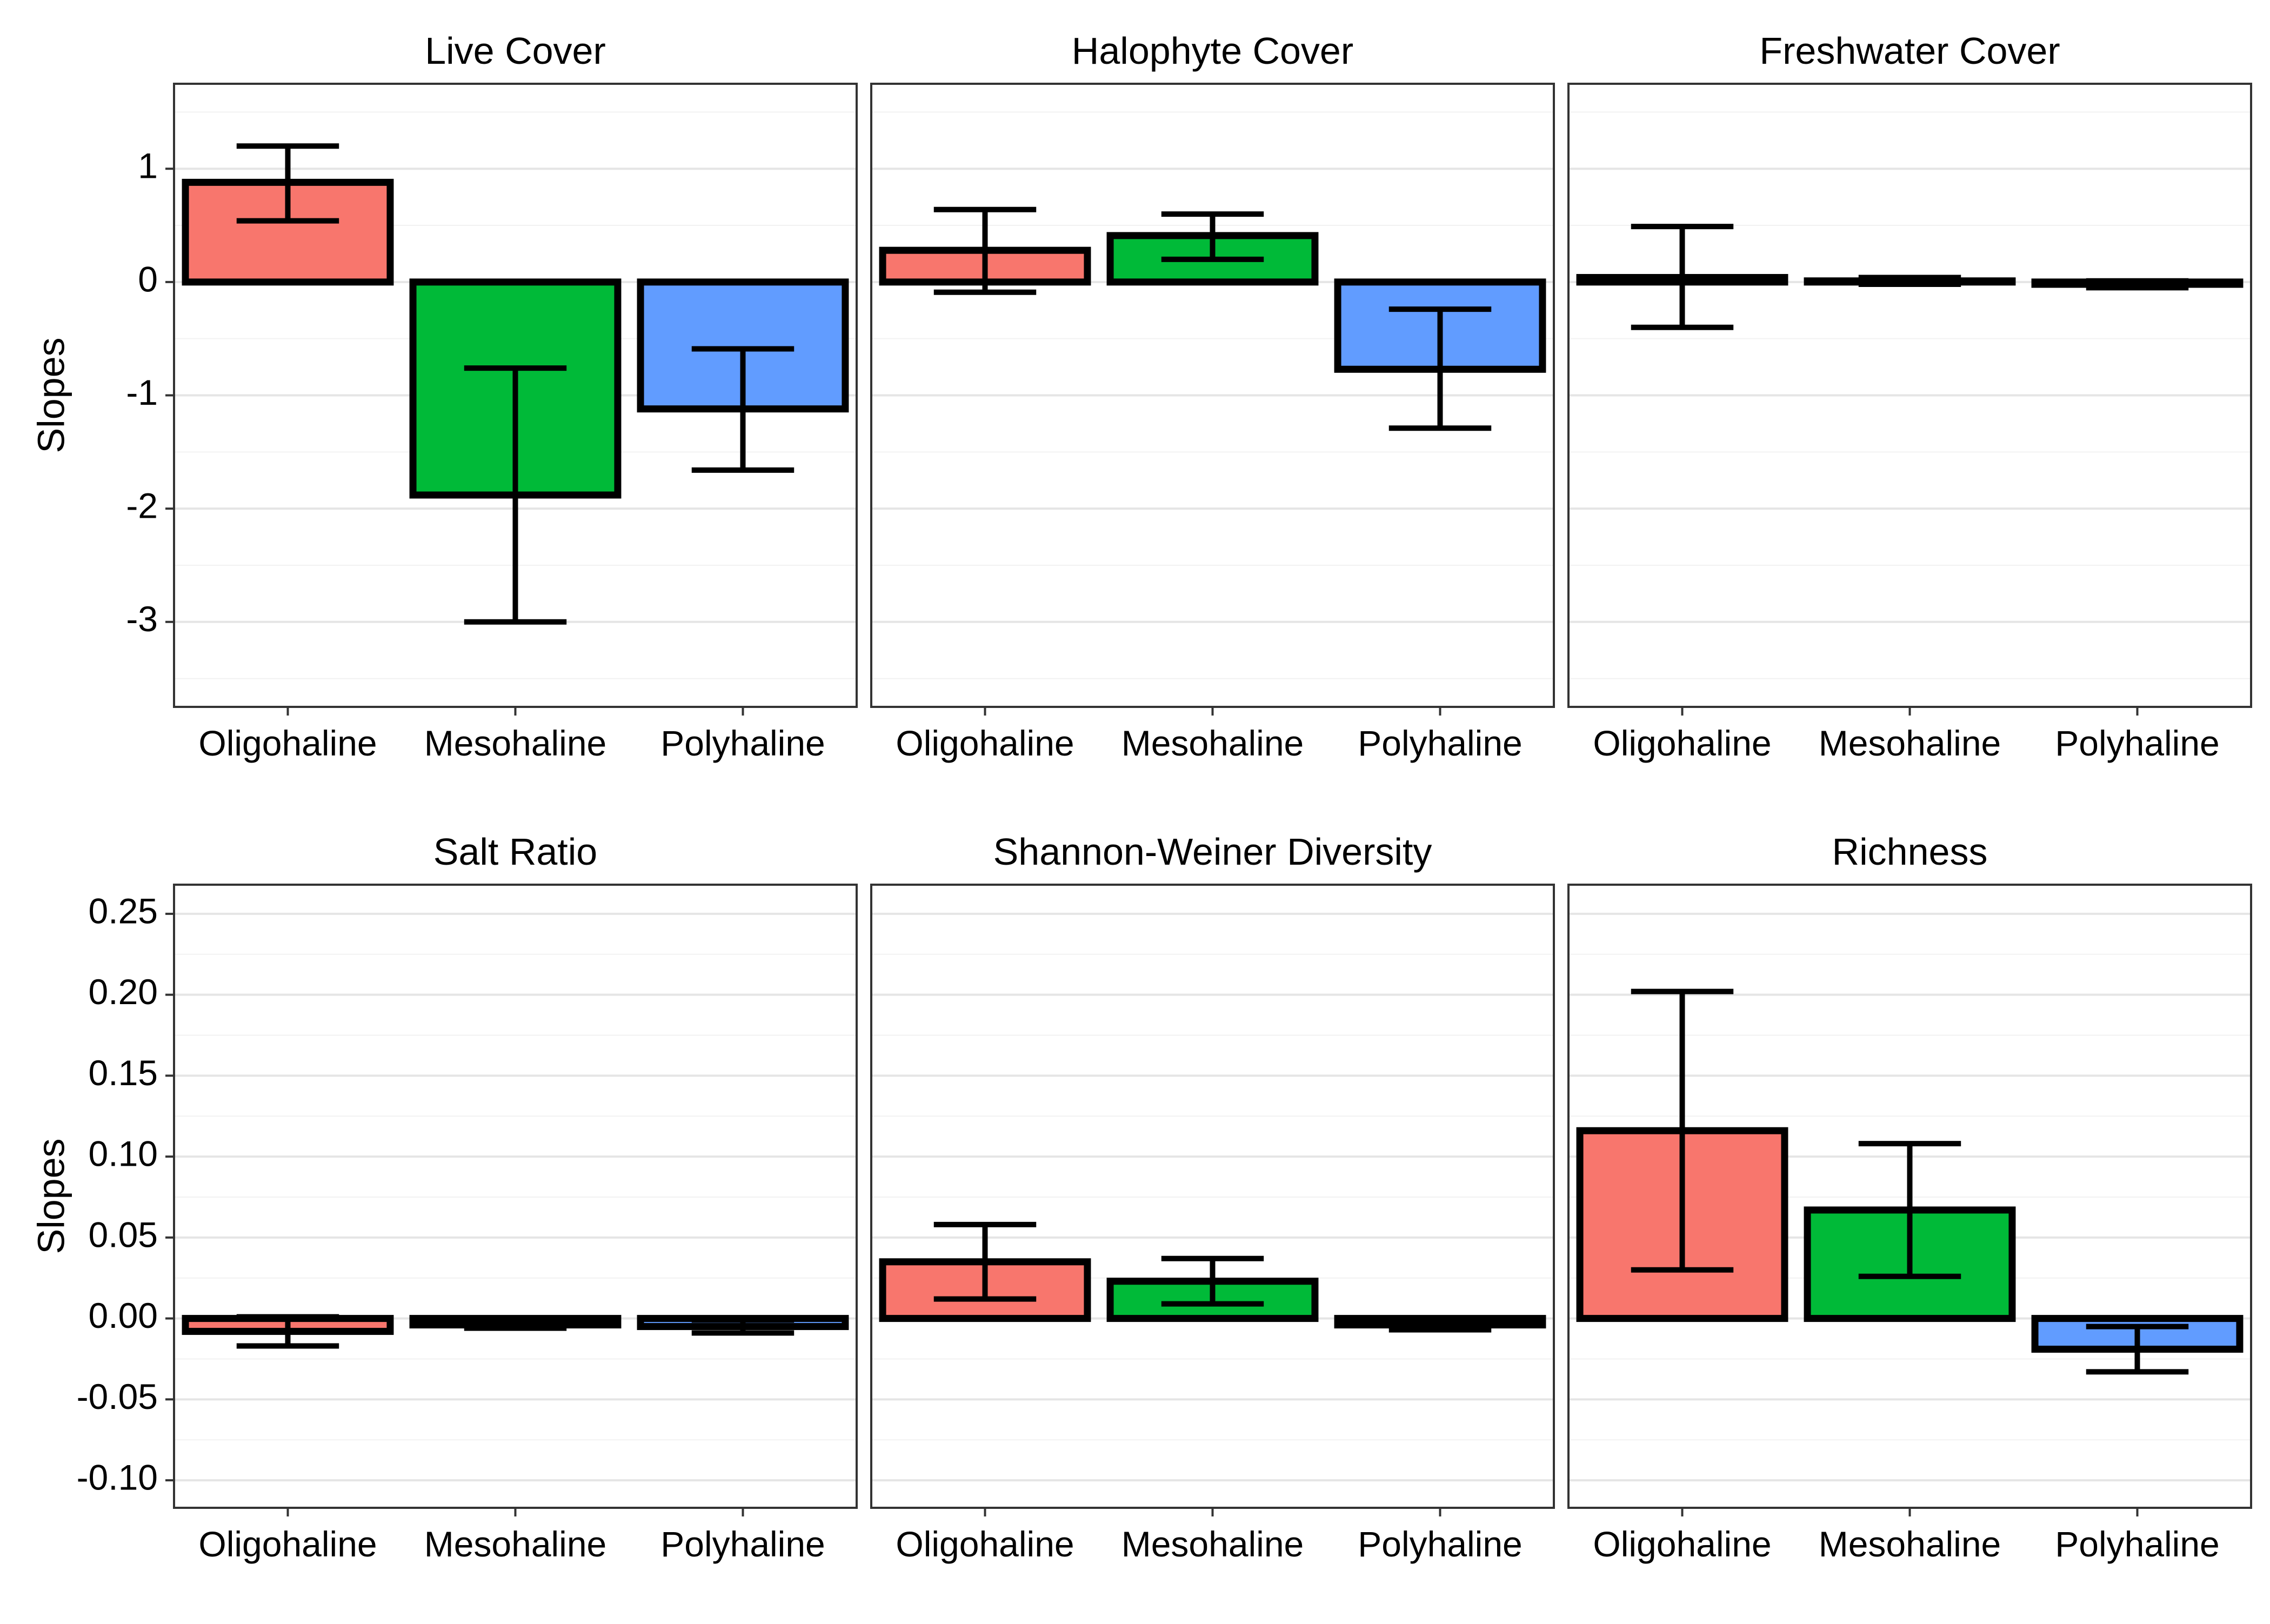  Describe the element at coordinates (142, 619) in the screenshot. I see `y-tick-label: -3` at that location.